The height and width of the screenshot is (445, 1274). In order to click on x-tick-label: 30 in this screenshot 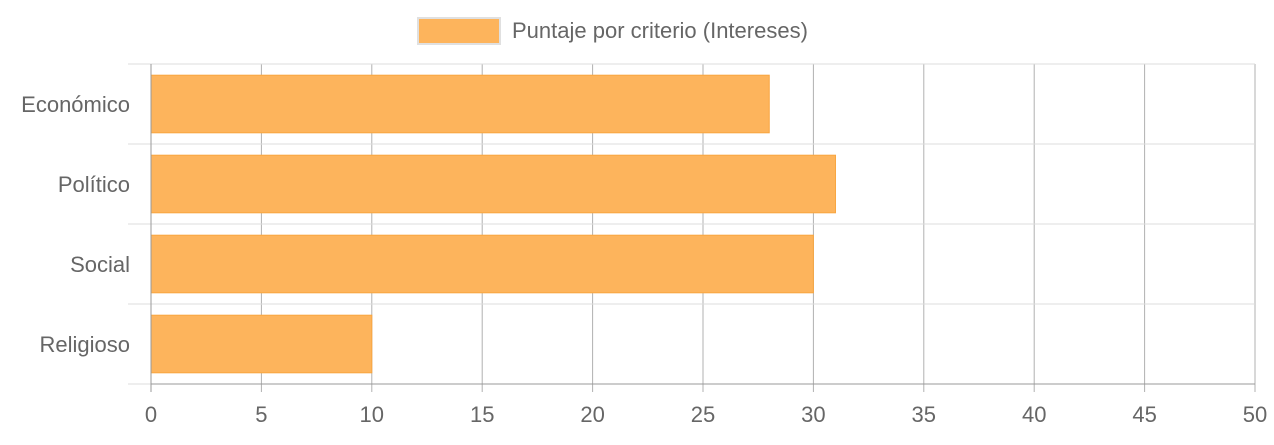, I will do `click(813, 414)`.